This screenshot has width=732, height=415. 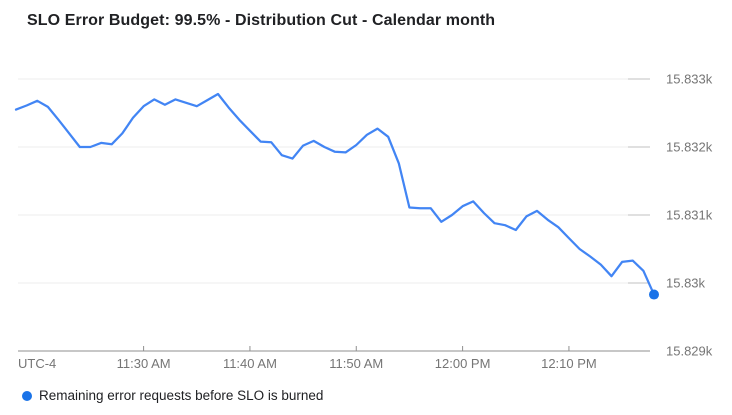 What do you see at coordinates (654, 294) in the screenshot?
I see `latest-point-dot` at bounding box center [654, 294].